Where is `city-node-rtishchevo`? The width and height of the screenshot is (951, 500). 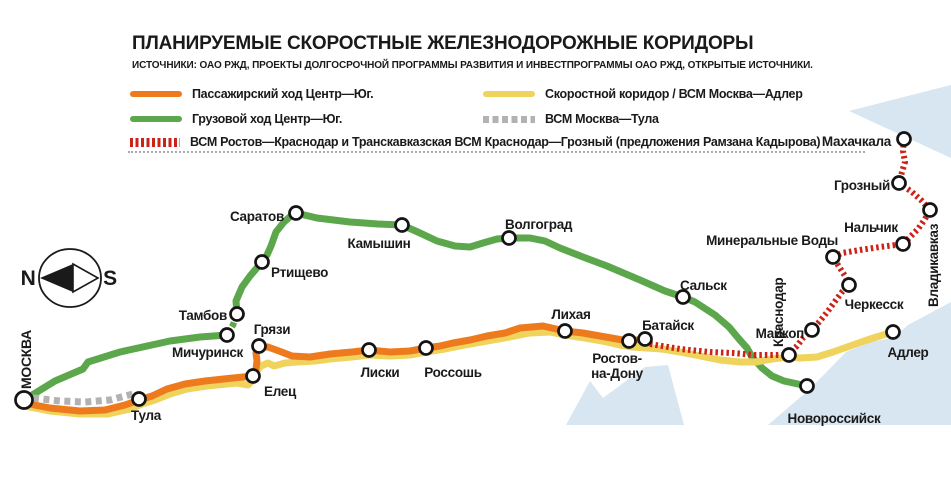
city-node-rtishchevo is located at coordinates (262, 262).